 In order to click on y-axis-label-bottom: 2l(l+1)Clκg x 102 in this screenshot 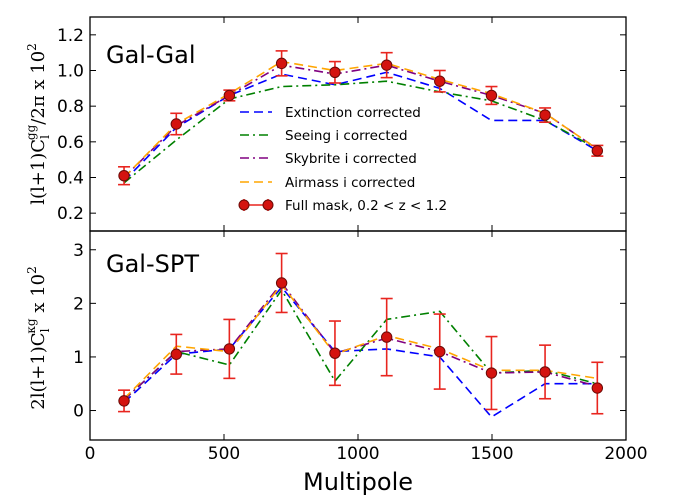, I will do `click(38, 338)`.